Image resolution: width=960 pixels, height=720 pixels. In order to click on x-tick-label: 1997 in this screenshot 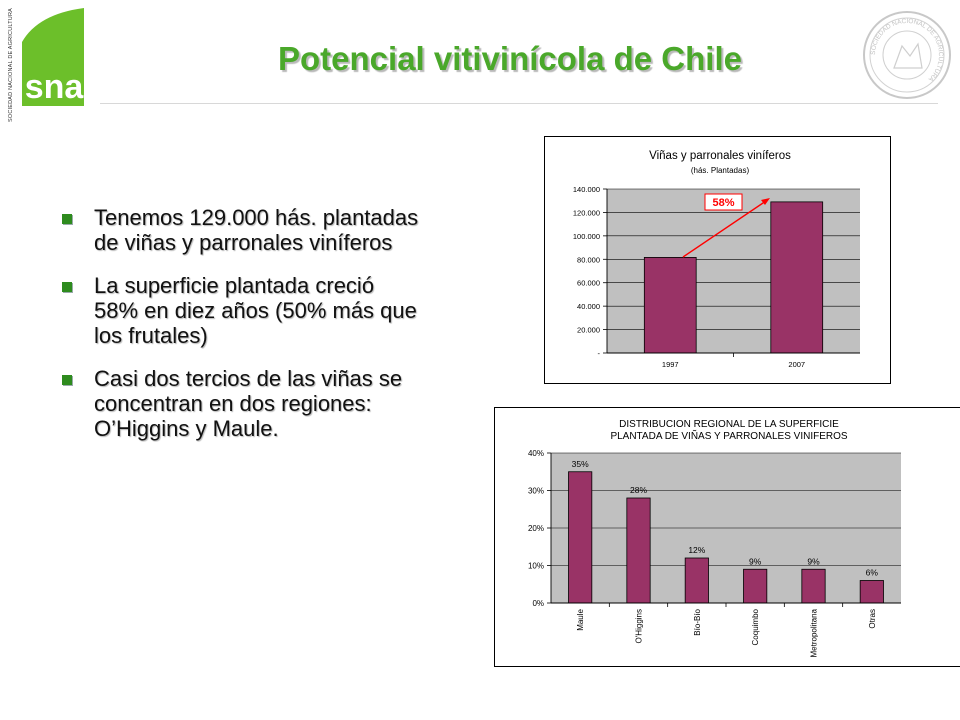, I will do `click(670, 364)`.